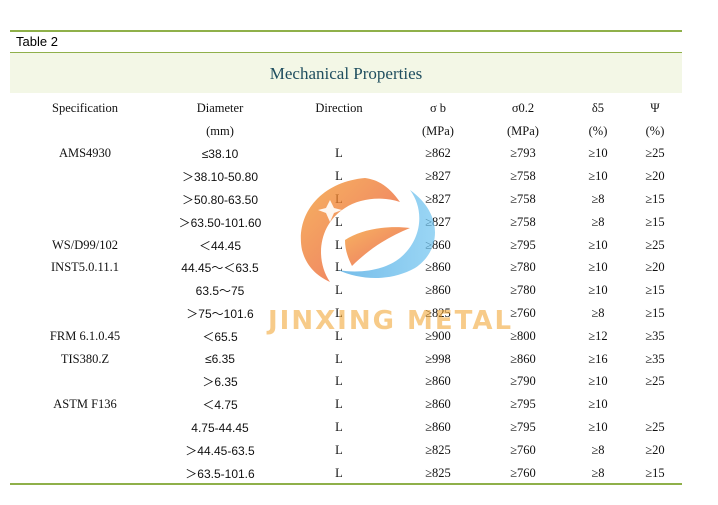 This screenshot has width=718, height=505. Describe the element at coordinates (598, 107) in the screenshot. I see `header-cell: δ5` at that location.